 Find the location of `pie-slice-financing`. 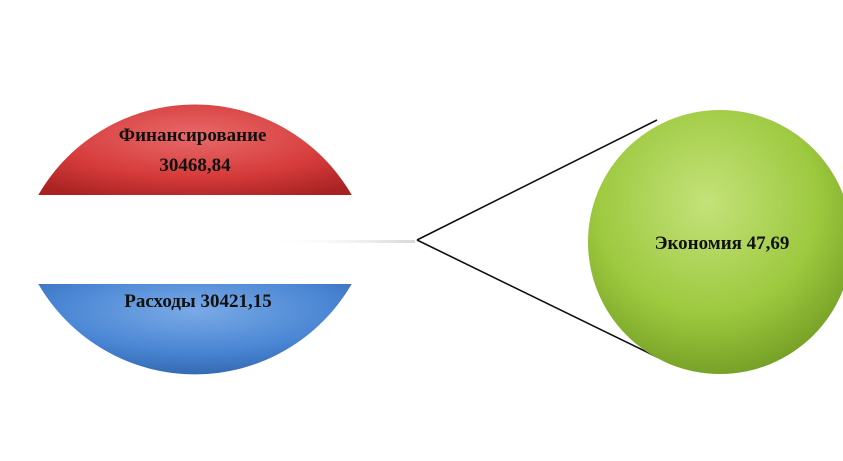

pie-slice-financing is located at coordinates (195, 149).